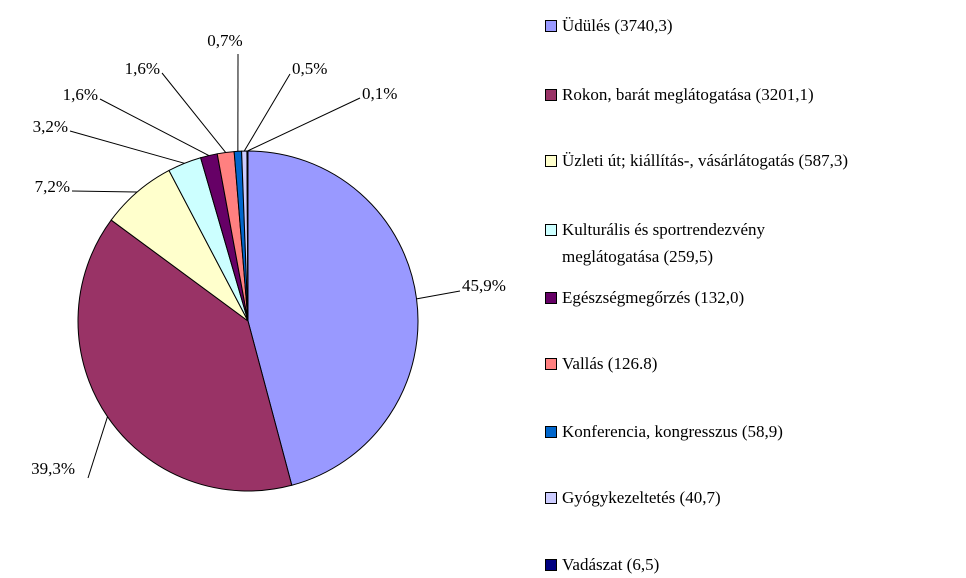 The height and width of the screenshot is (578, 966). Describe the element at coordinates (309, 68) in the screenshot. I see `data-label: 0,5%` at that location.